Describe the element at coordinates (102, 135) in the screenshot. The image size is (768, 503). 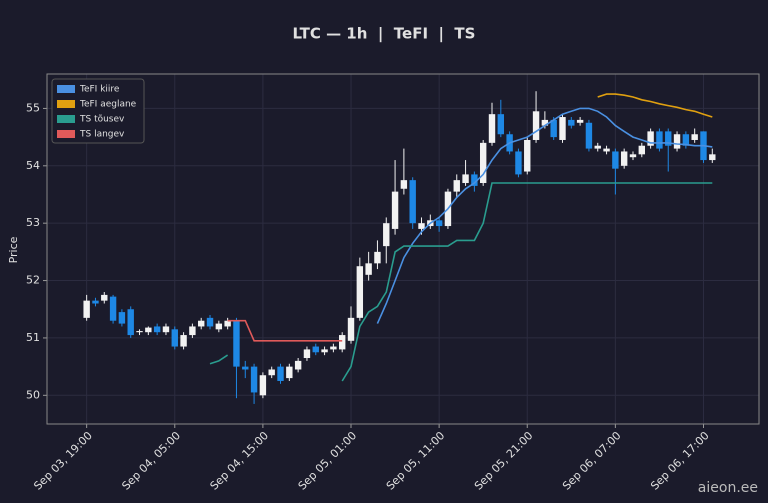
I see `legend-label: TS langev` at that location.